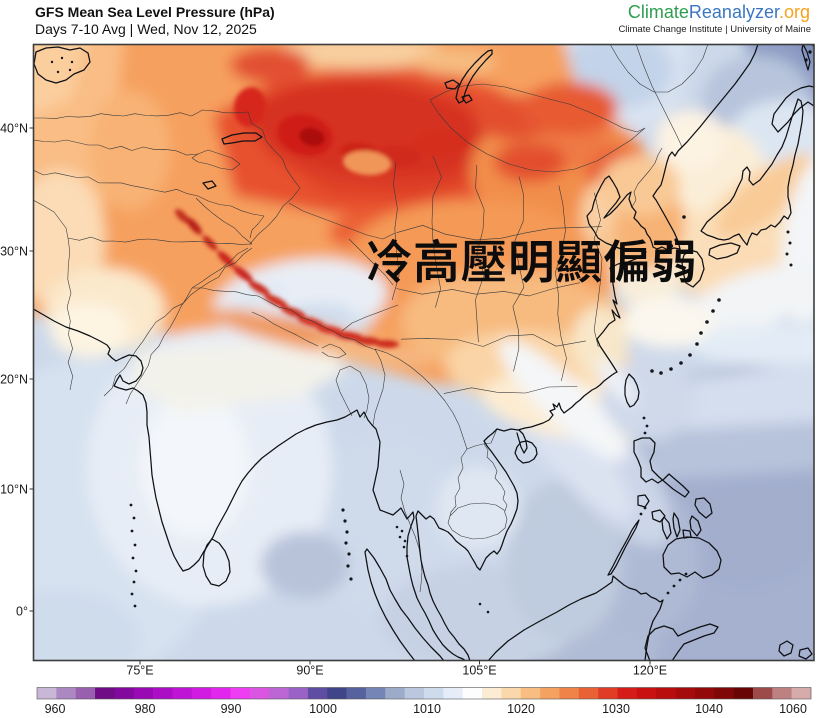  I want to click on svg-text: 20°N, so click(14, 380).